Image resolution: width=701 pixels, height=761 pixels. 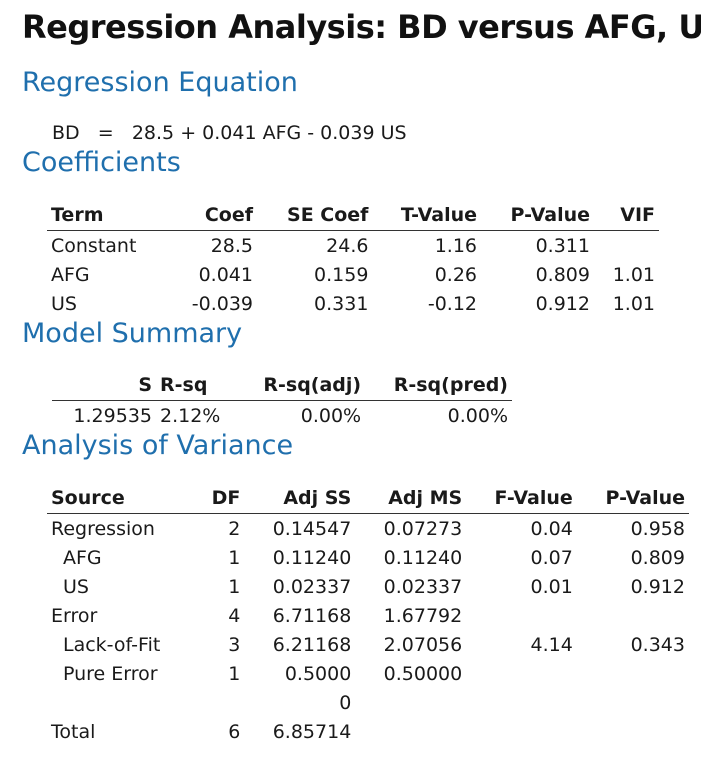 I want to click on table-row: US -0.039 0.331 -0.12 0.912 1.01, so click(x=353, y=303).